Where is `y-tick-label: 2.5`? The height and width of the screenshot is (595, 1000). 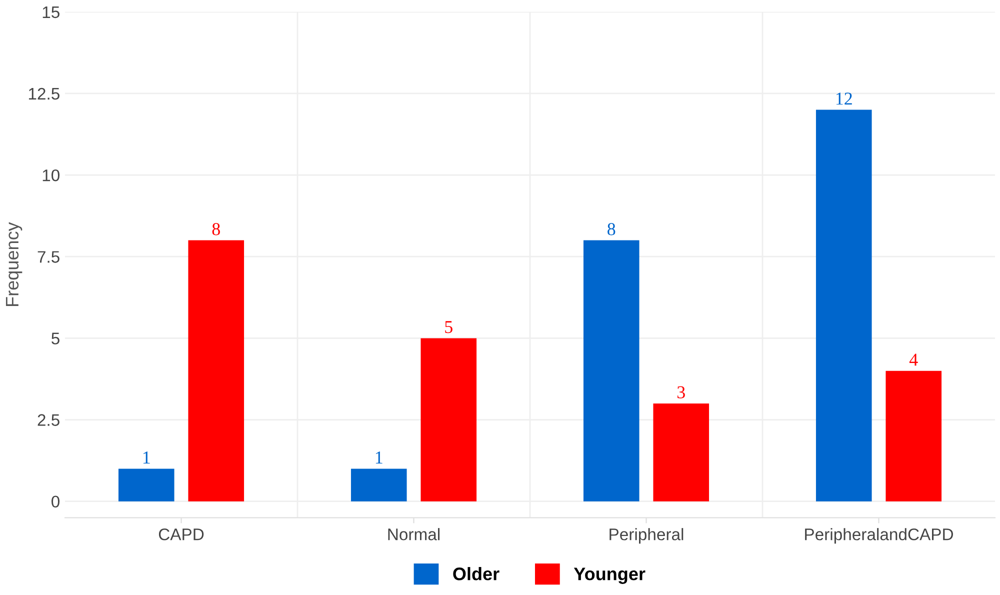
y-tick-label: 2.5 is located at coordinates (49, 420).